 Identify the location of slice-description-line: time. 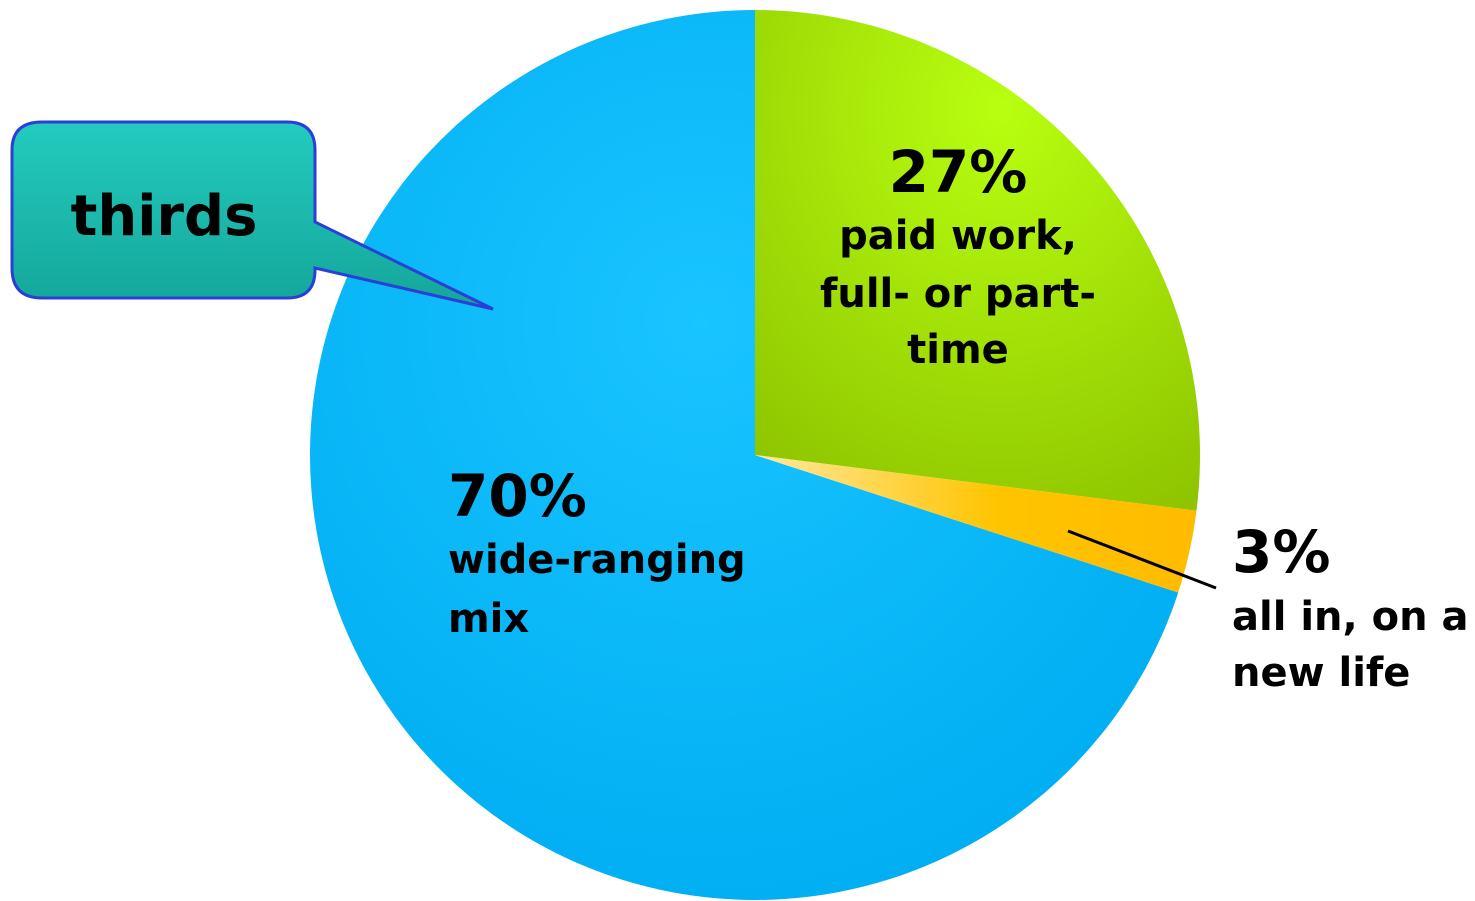
(958, 350).